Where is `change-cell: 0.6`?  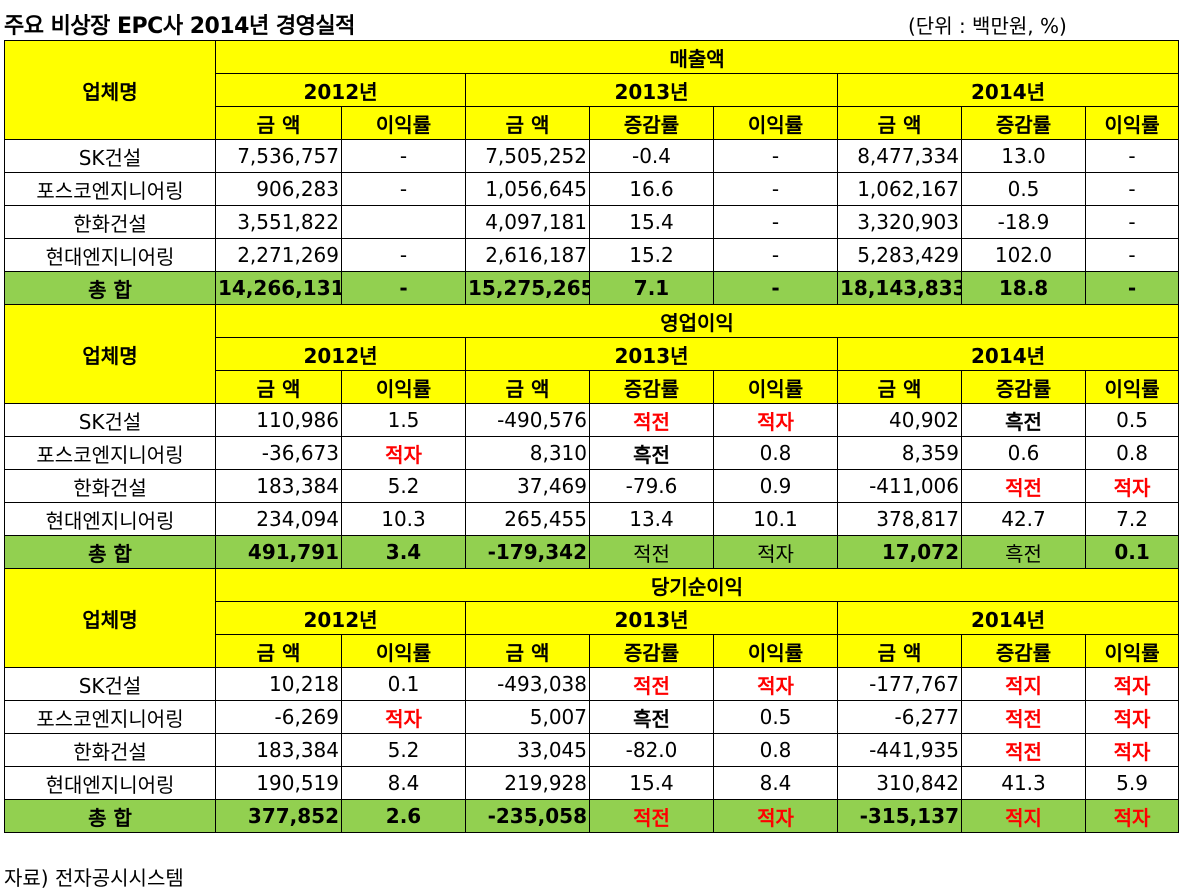 change-cell: 0.6 is located at coordinates (1023, 453).